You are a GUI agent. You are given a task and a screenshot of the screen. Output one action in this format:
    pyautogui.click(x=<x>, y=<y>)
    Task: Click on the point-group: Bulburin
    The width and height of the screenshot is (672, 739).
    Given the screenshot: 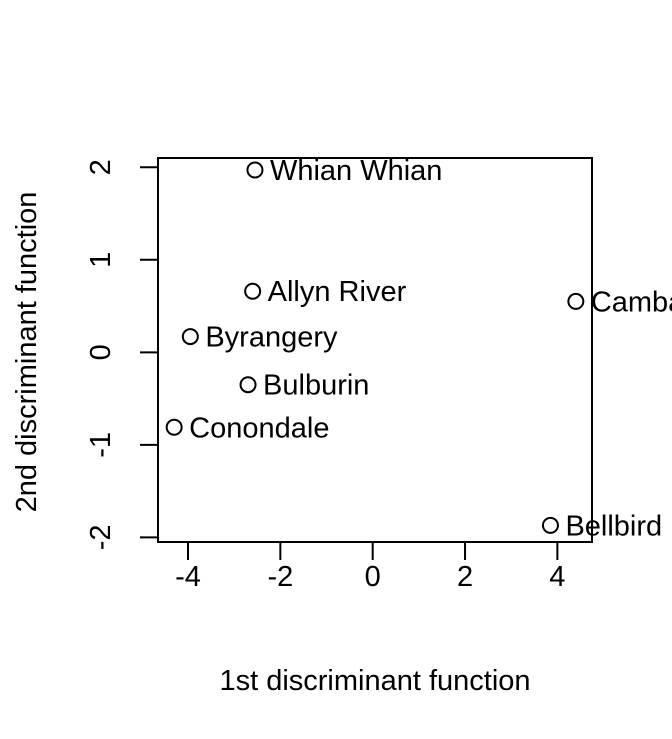 What is the action you would take?
    pyautogui.click(x=304, y=386)
    